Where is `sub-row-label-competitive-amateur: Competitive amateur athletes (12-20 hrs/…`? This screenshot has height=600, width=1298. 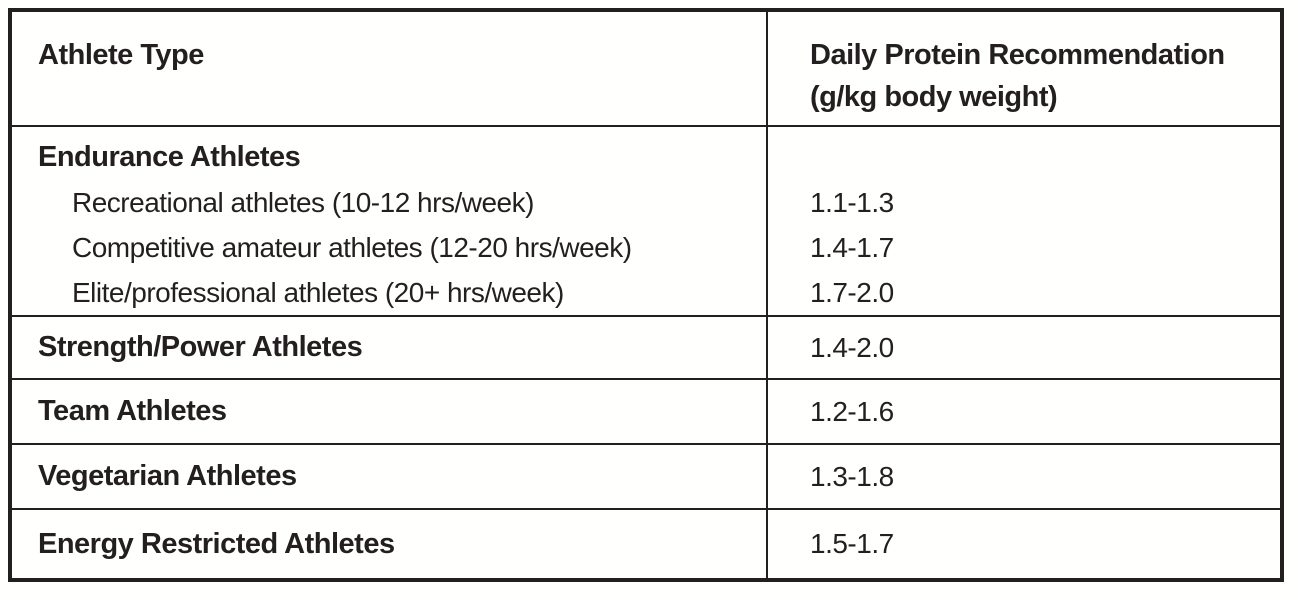
sub-row-label-competitive-amateur: Competitive amateur athletes (12-20 hrs/… is located at coordinates (352, 247).